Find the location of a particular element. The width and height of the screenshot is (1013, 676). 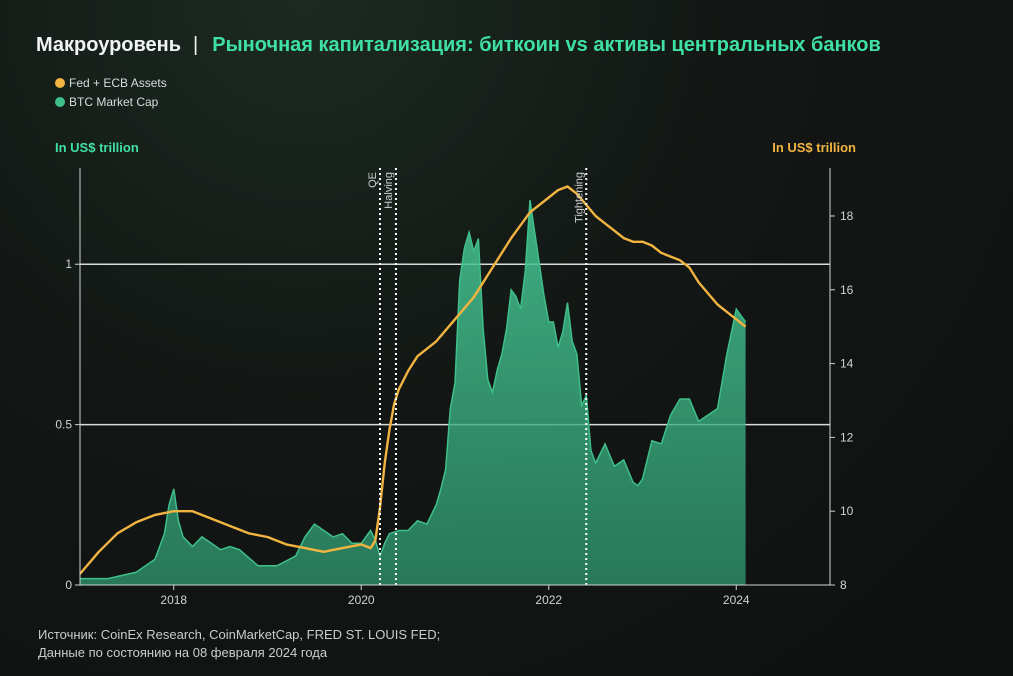

x-tick-label-0: 2018 is located at coordinates (173, 600).